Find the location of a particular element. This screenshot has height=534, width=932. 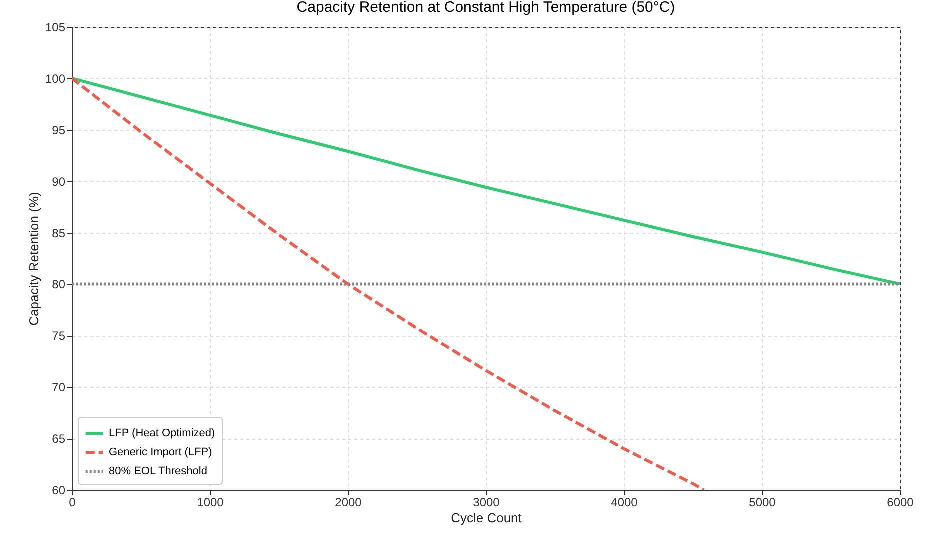

y-tick-label: 105 is located at coordinates (55, 27).